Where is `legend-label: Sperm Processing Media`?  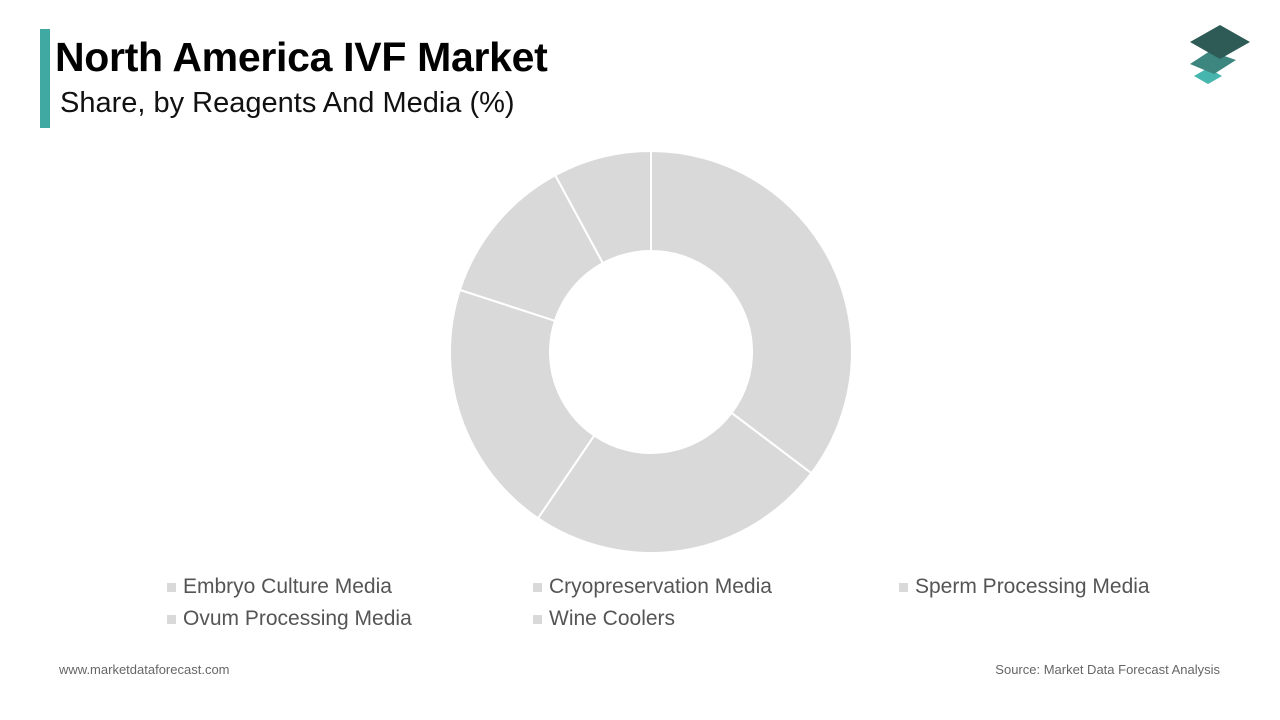
legend-label: Sperm Processing Media is located at coordinates (1032, 586).